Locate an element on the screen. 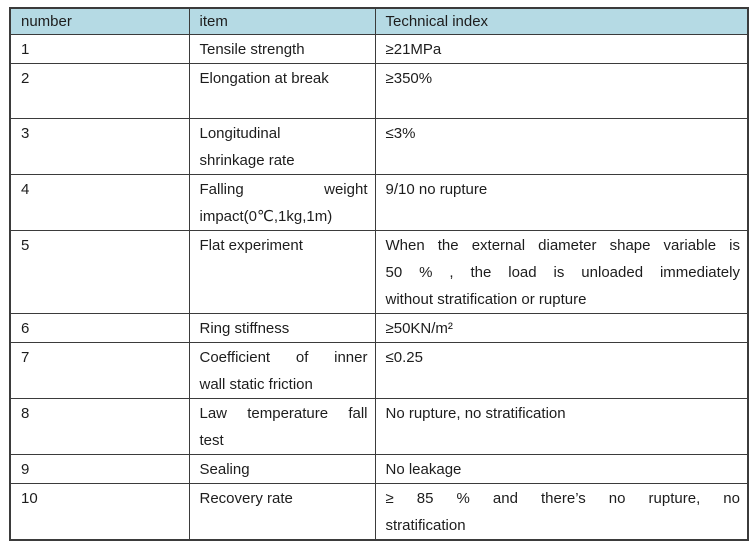 This screenshot has width=756, height=541. number-cell: 2 is located at coordinates (99, 90).